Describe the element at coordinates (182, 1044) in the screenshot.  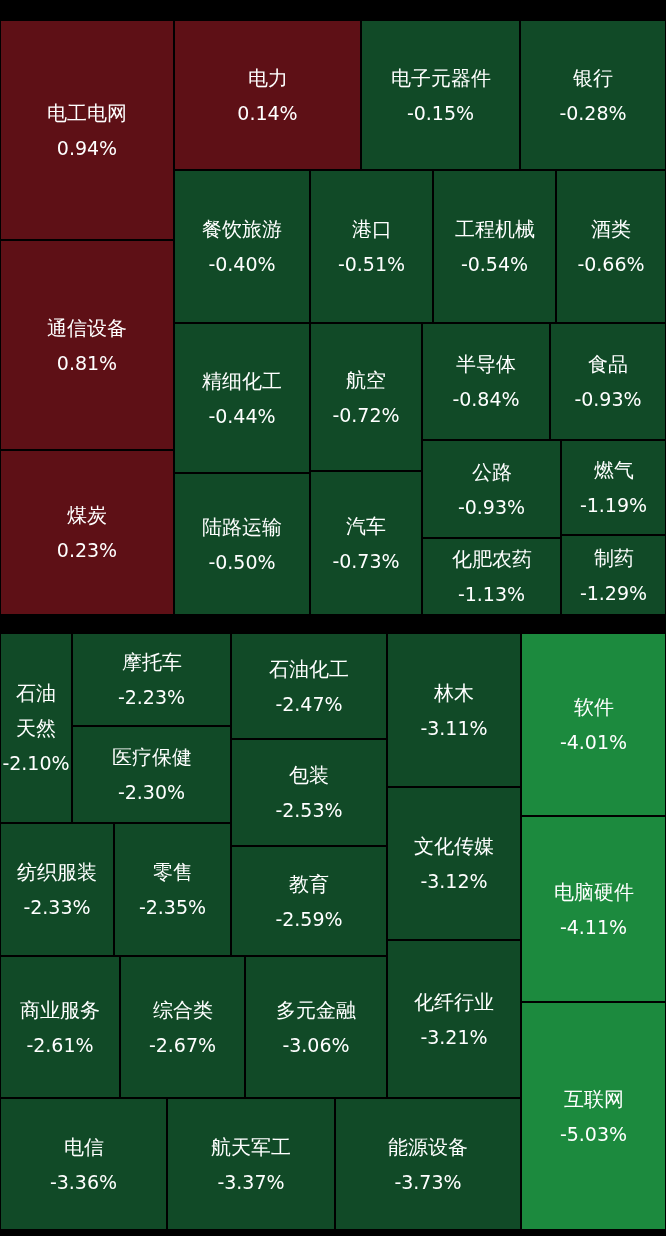
I see `data-label: -2.67%` at that location.